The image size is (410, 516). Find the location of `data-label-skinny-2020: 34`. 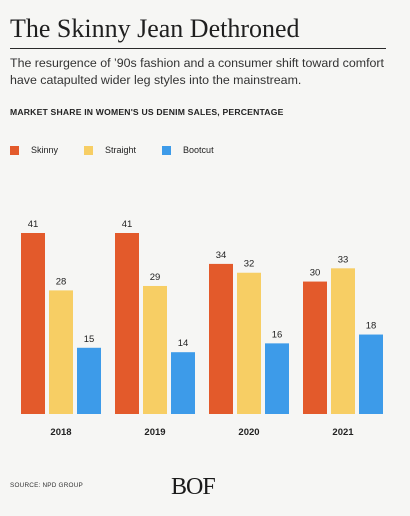

data-label-skinny-2020: 34 is located at coordinates (221, 255).